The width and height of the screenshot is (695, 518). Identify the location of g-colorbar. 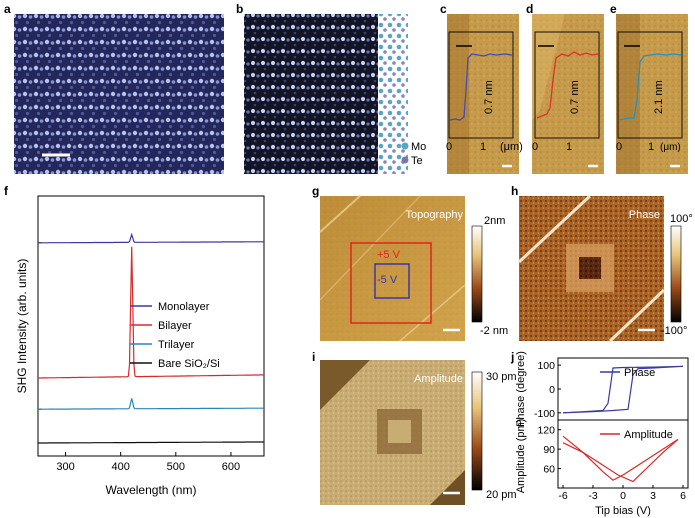
(477, 274).